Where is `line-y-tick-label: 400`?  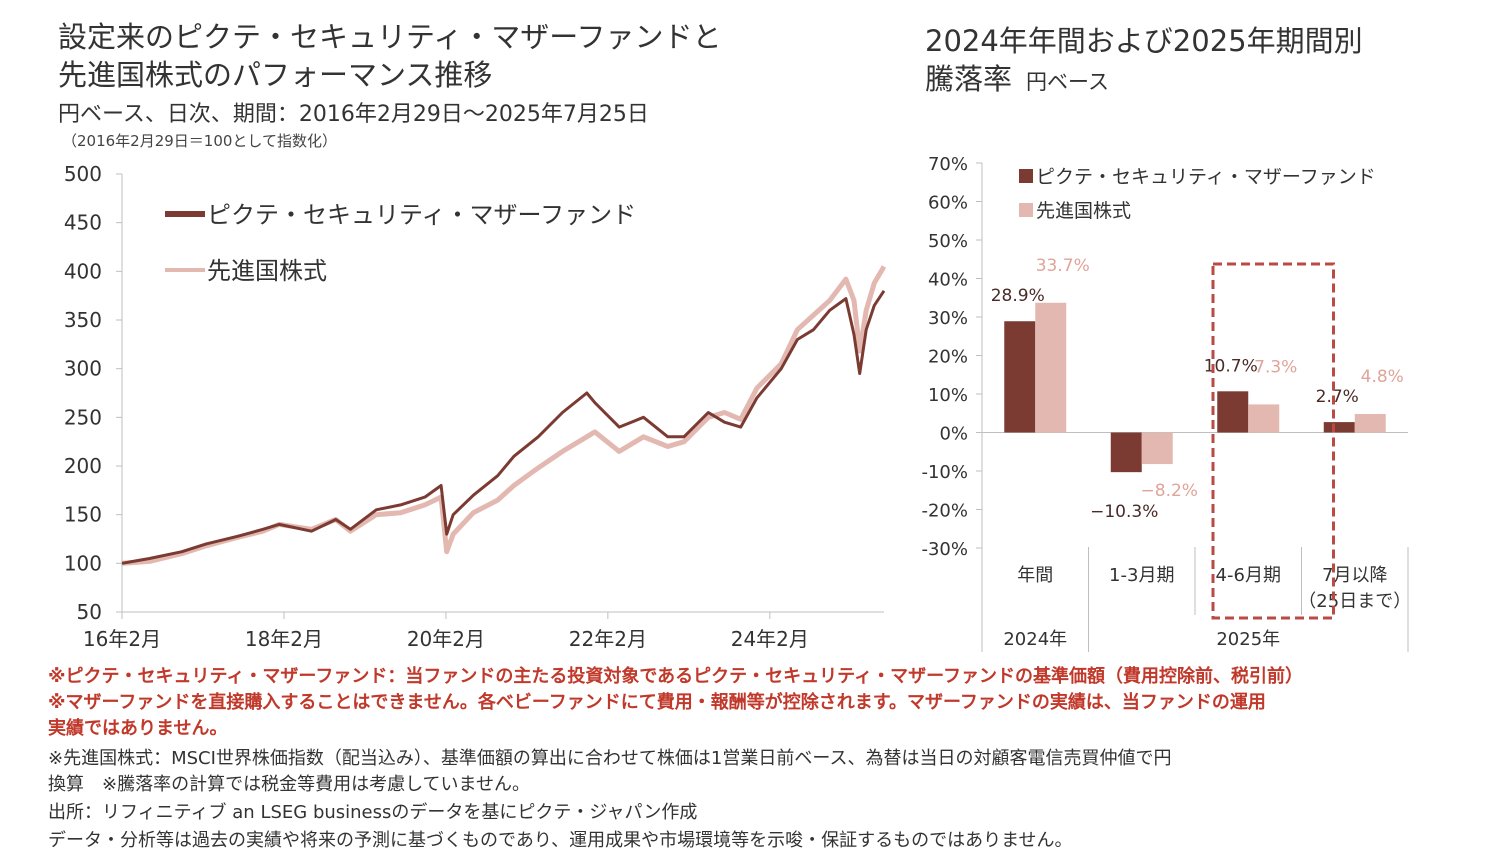 line-y-tick-label: 400 is located at coordinates (83, 271).